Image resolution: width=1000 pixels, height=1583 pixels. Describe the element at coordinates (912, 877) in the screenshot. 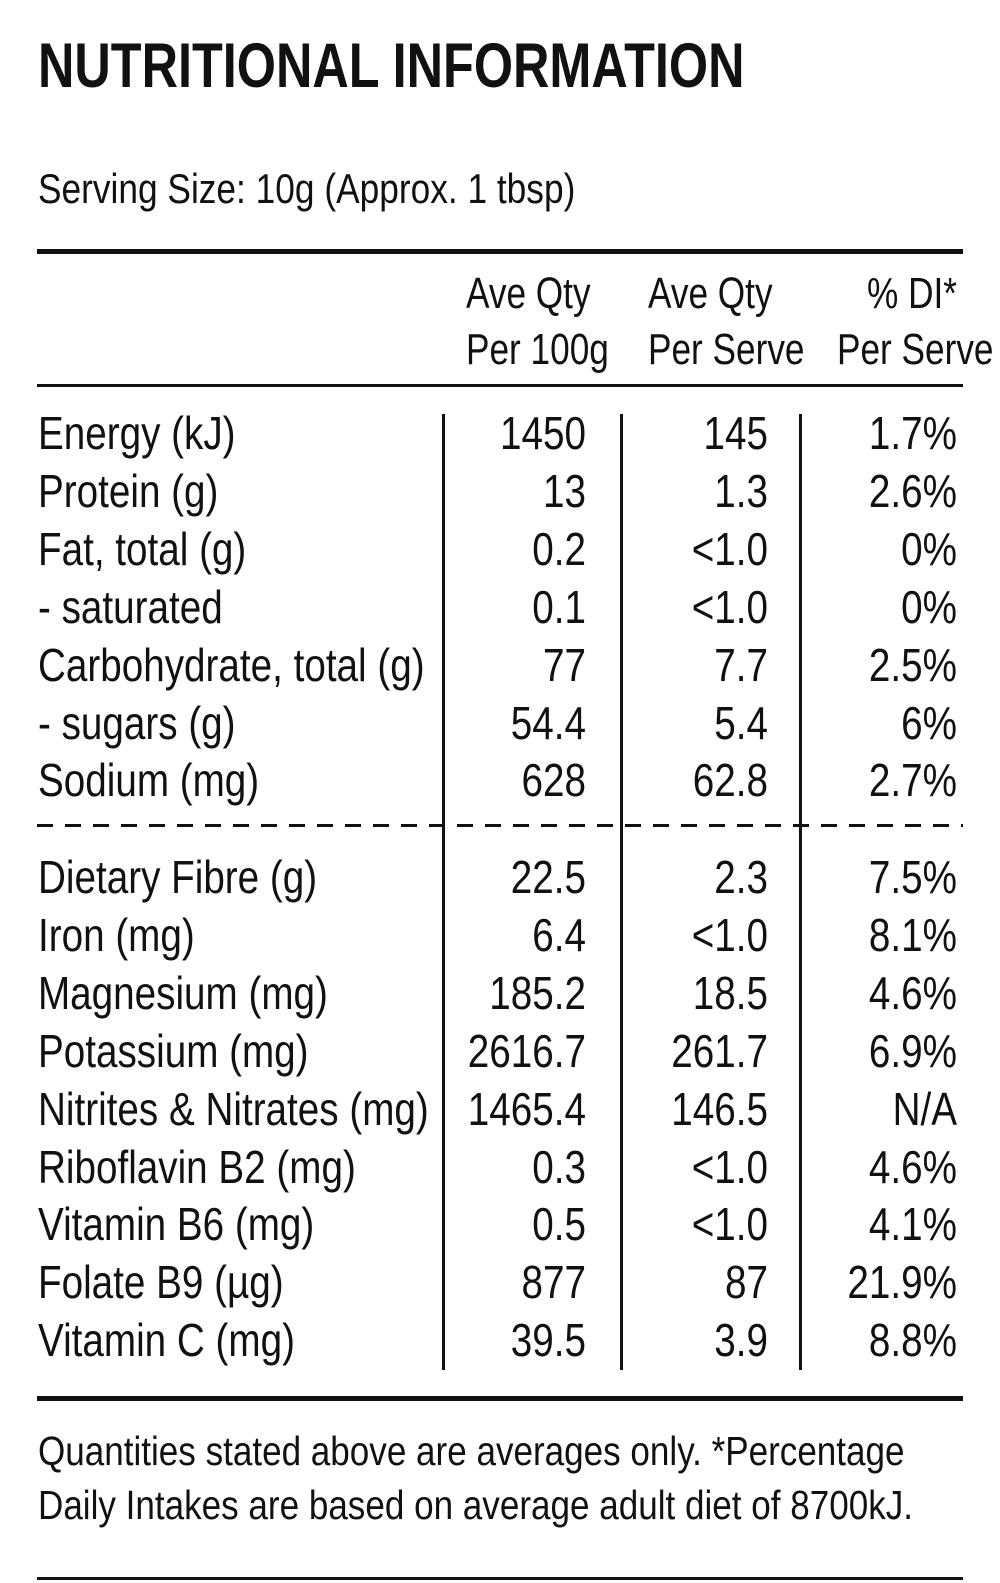

I see `value-percent-di: 7.5%` at that location.